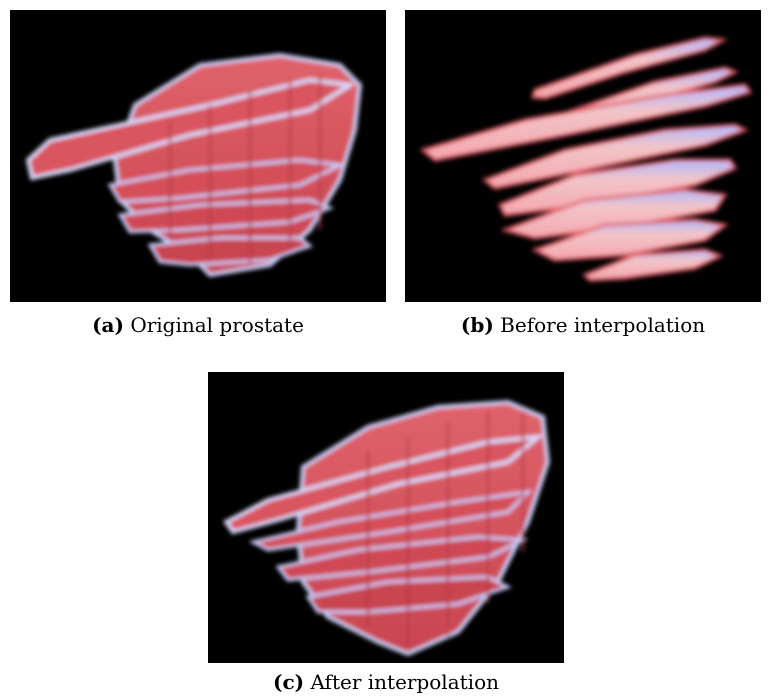  I want to click on caption-c-text: After interpolation, so click(404, 682).